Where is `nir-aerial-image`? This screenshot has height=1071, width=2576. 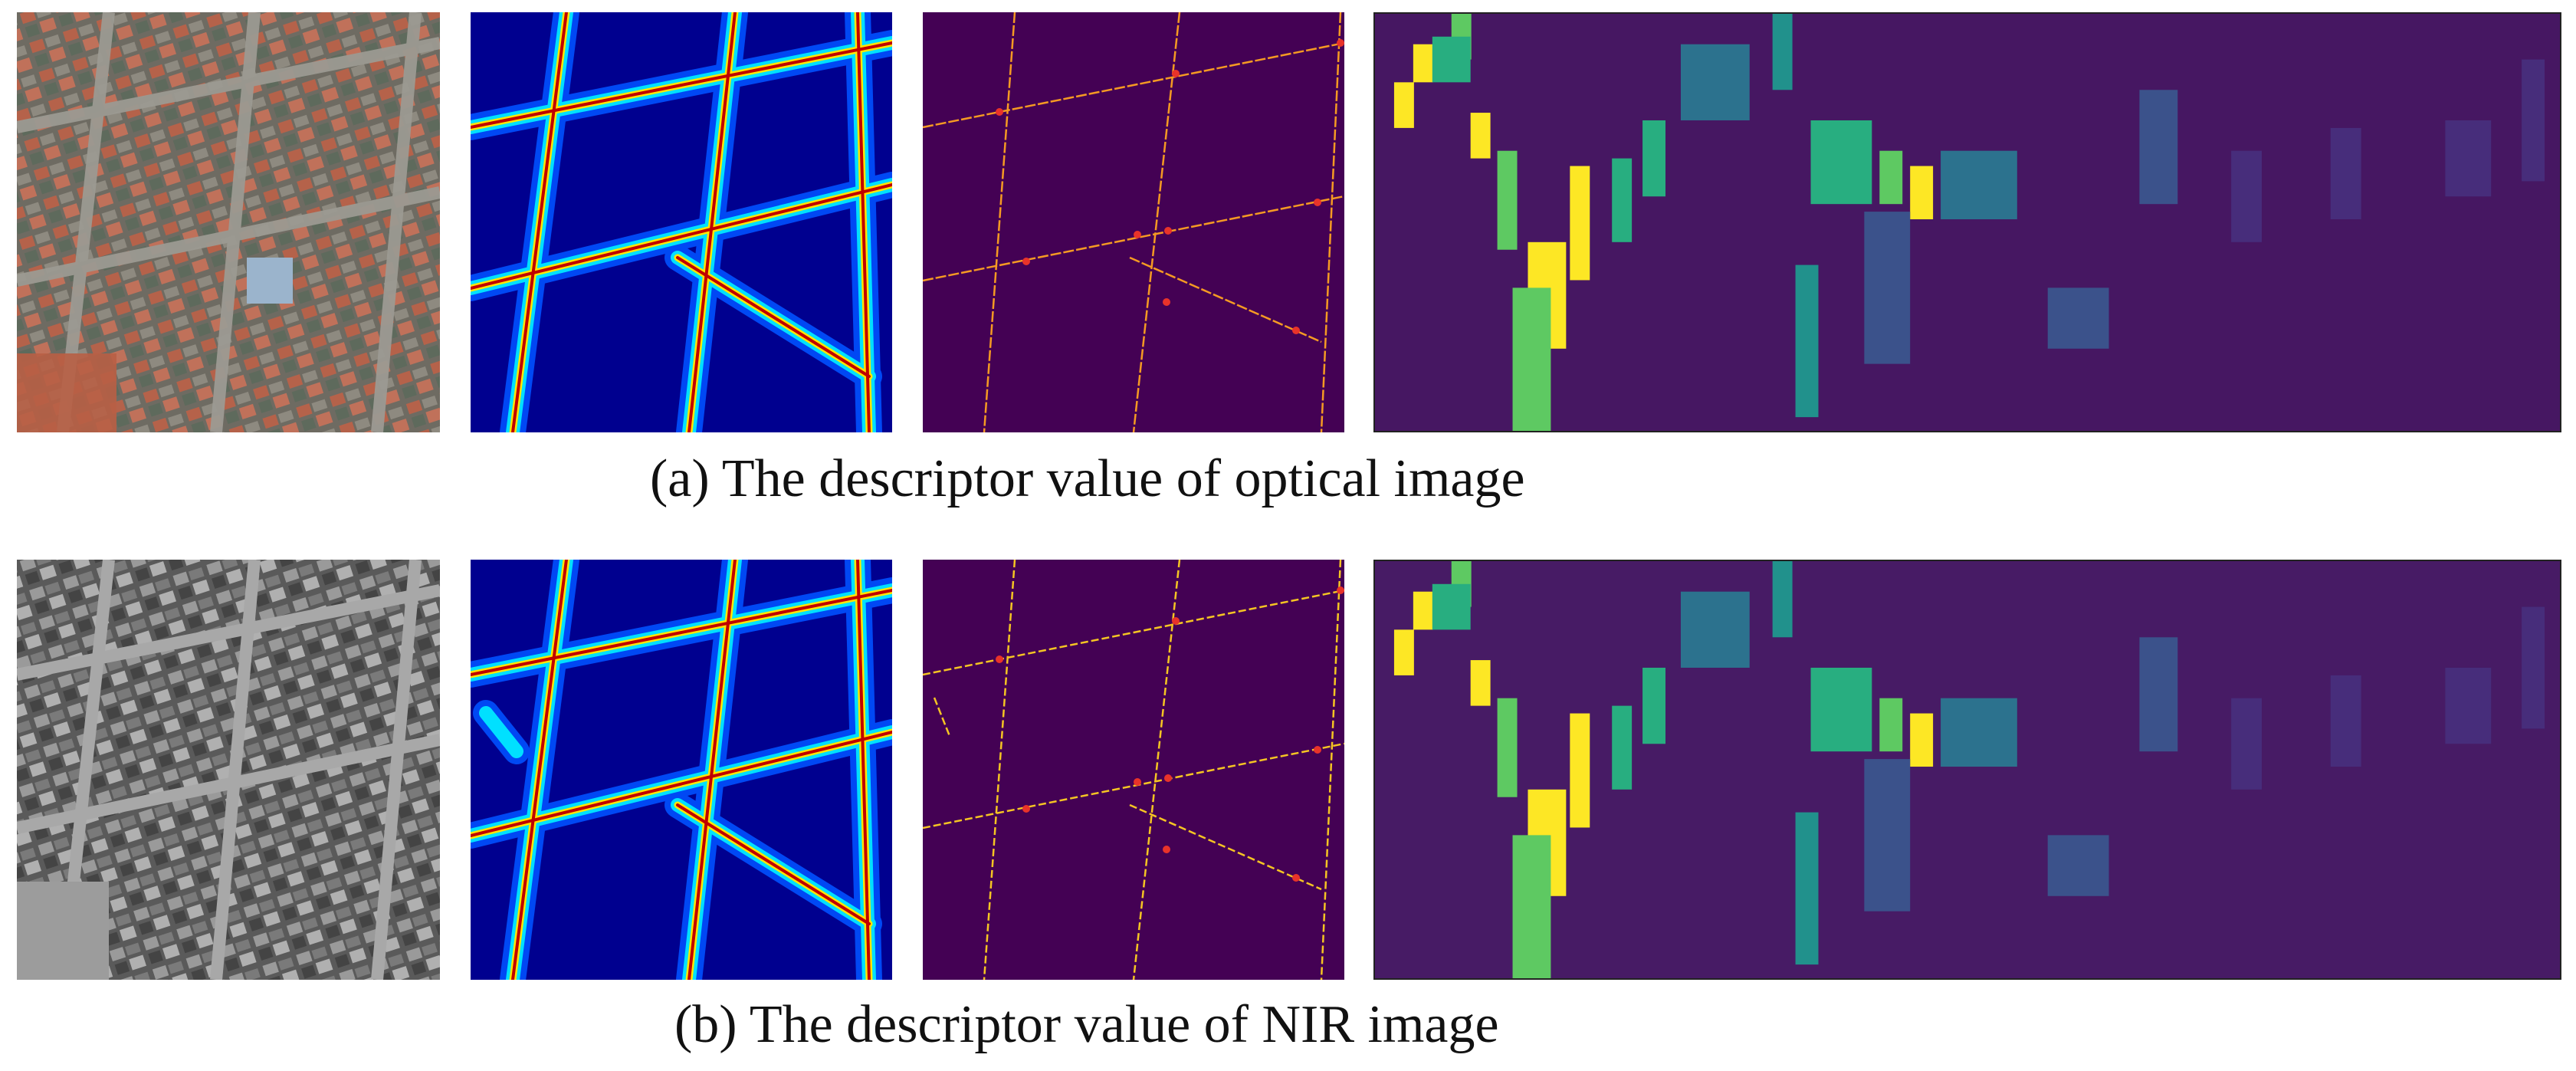 nir-aerial-image is located at coordinates (228, 770).